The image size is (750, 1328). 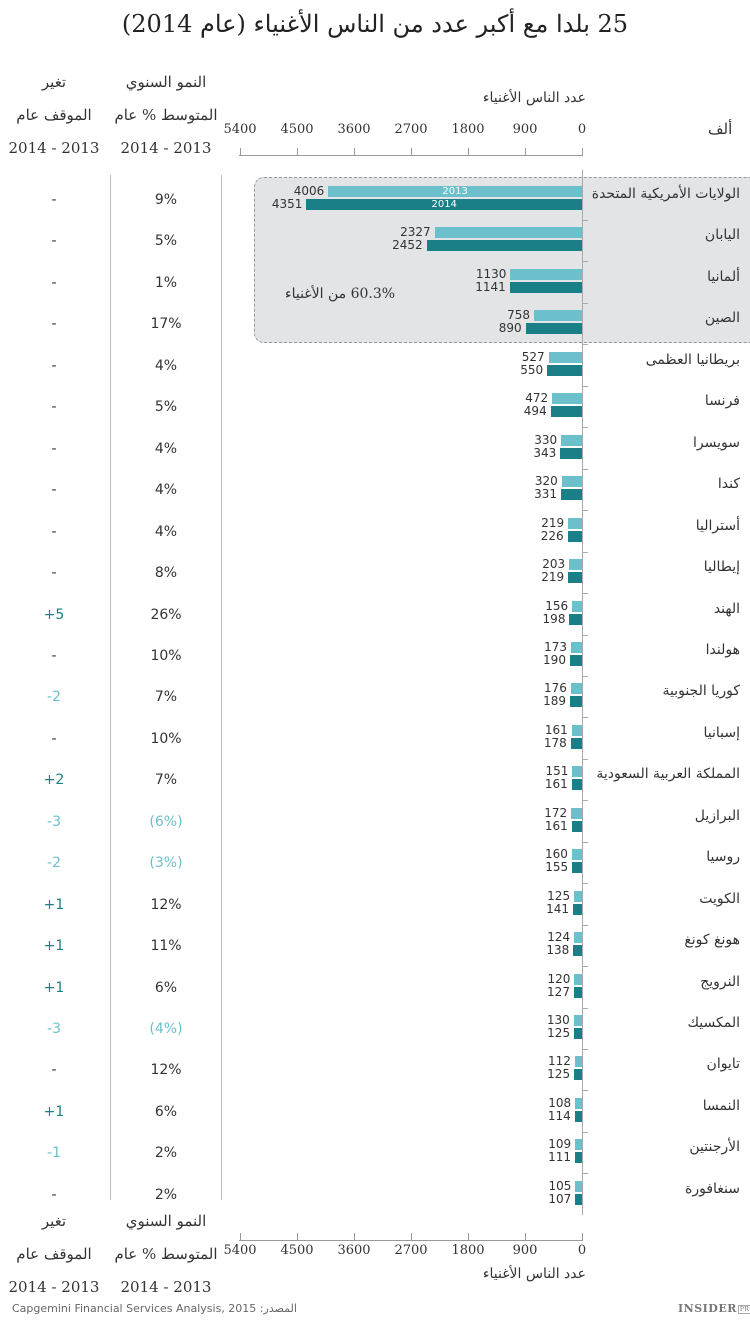 I want to click on growth-header-line2: المتوسط % عام, so click(x=166, y=1254).